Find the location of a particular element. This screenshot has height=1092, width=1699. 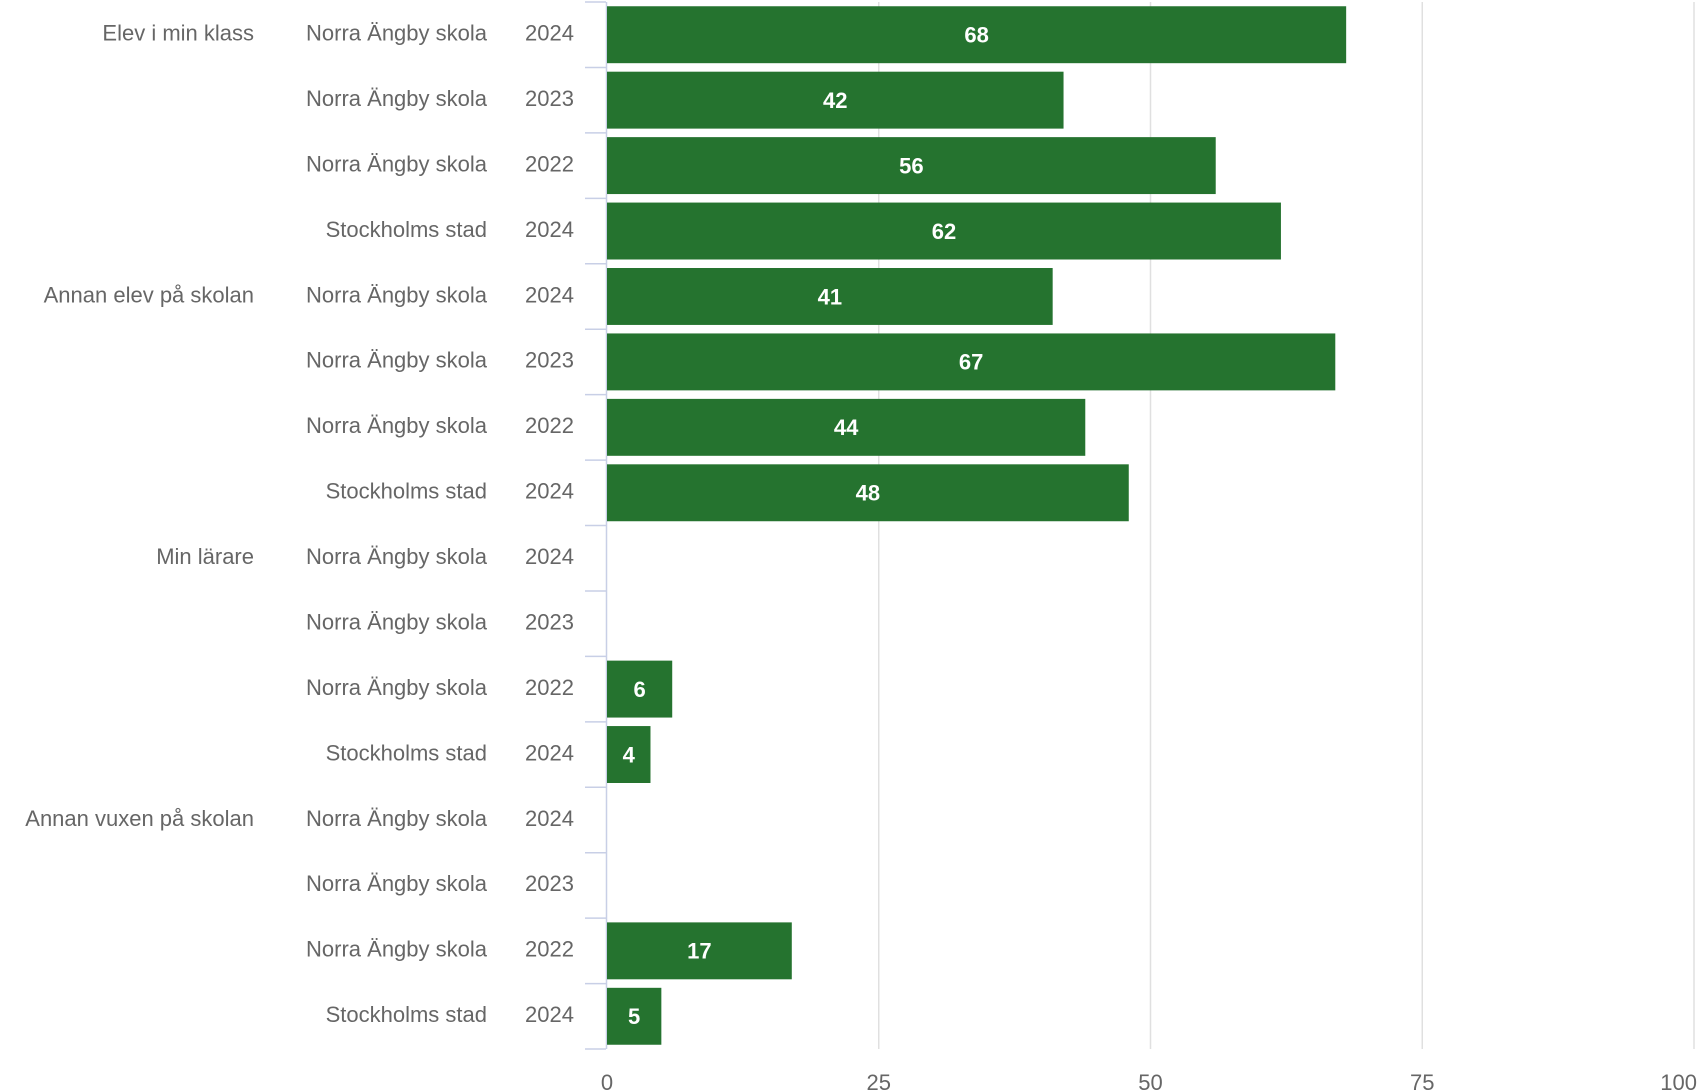

value-label: 62 is located at coordinates (944, 231).